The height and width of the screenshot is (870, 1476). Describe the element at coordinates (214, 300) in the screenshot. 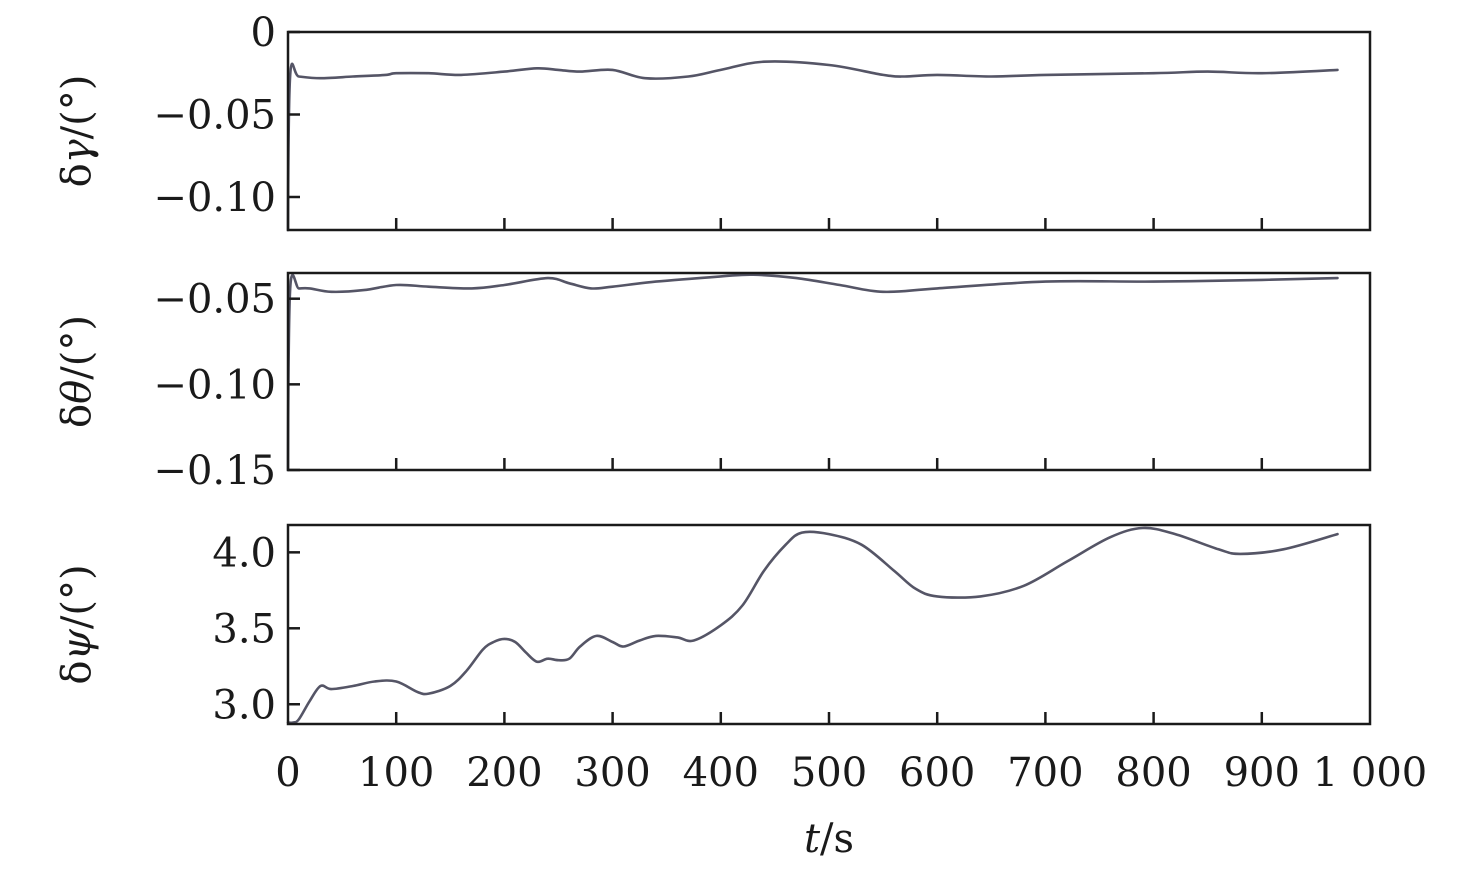

I see `y-tick-label-theta-0: −0.05` at that location.